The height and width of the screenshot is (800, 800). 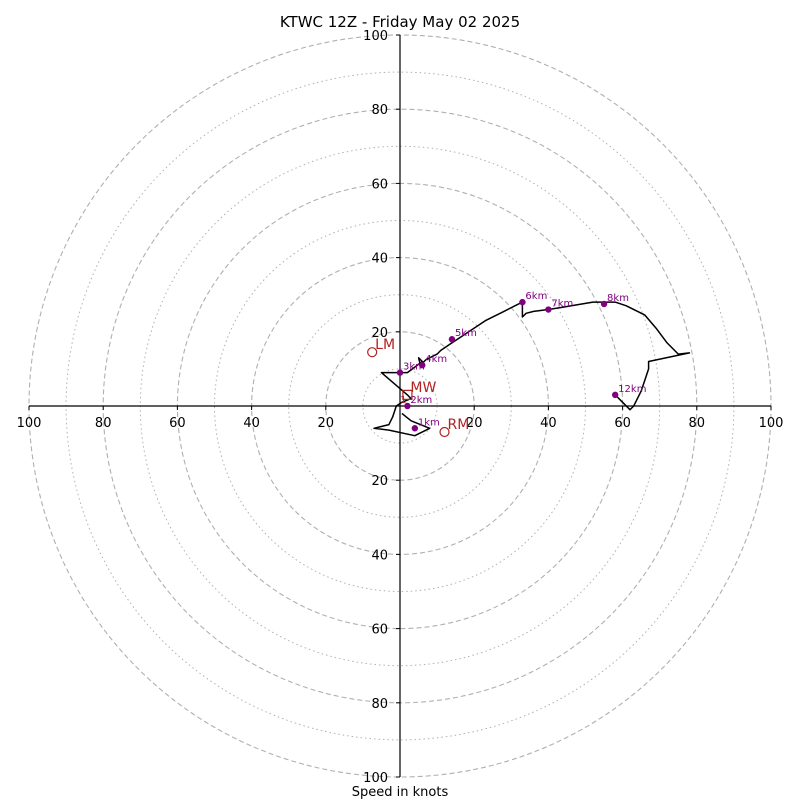 I want to click on storm-motion-label: LM, so click(x=385, y=345).